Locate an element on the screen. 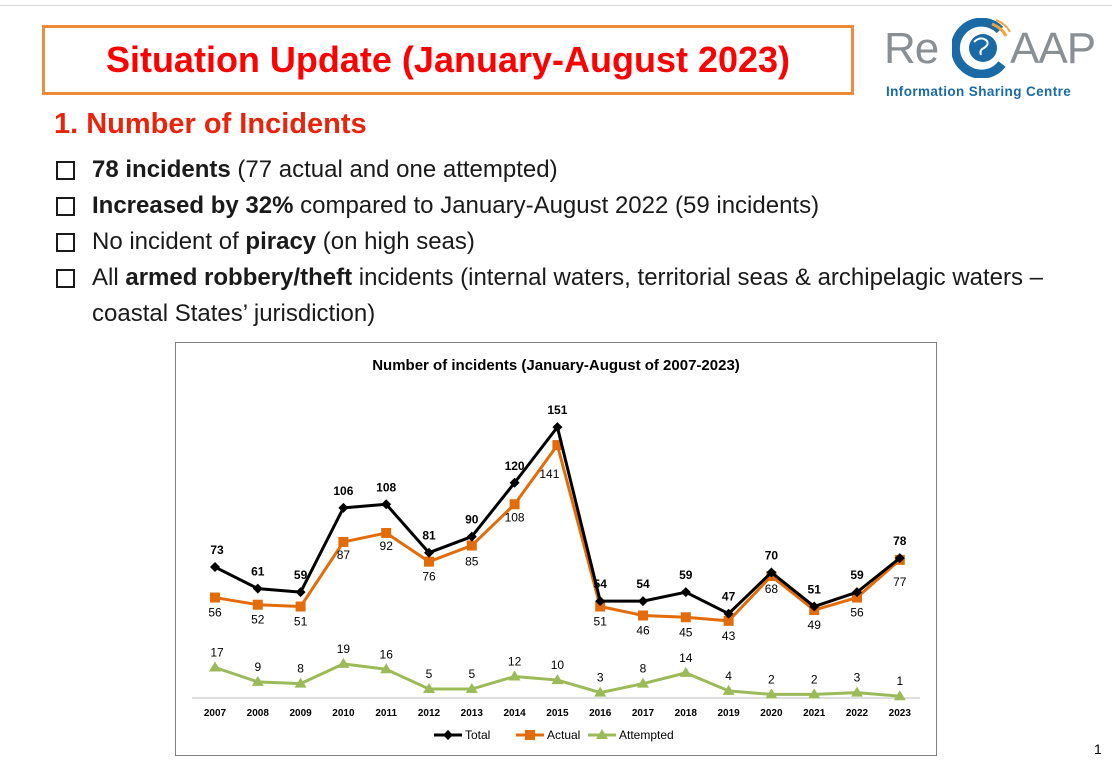 The height and width of the screenshot is (767, 1112). data-label-attempted: 5 is located at coordinates (429, 674).